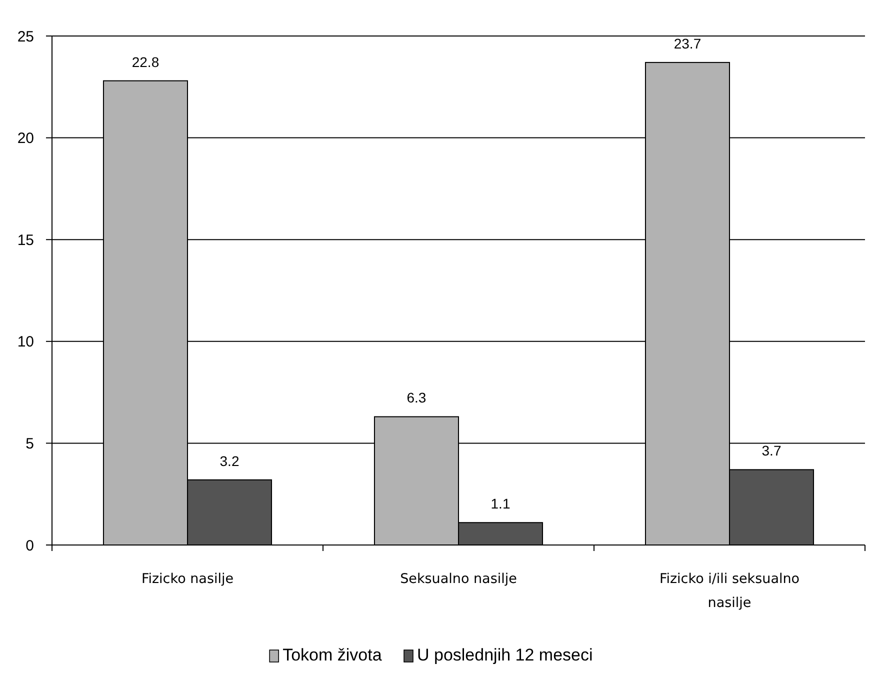 Image resolution: width=892 pixels, height=683 pixels. Describe the element at coordinates (458, 579) in the screenshot. I see `x-tick-label: Seksualno nasilje` at that location.